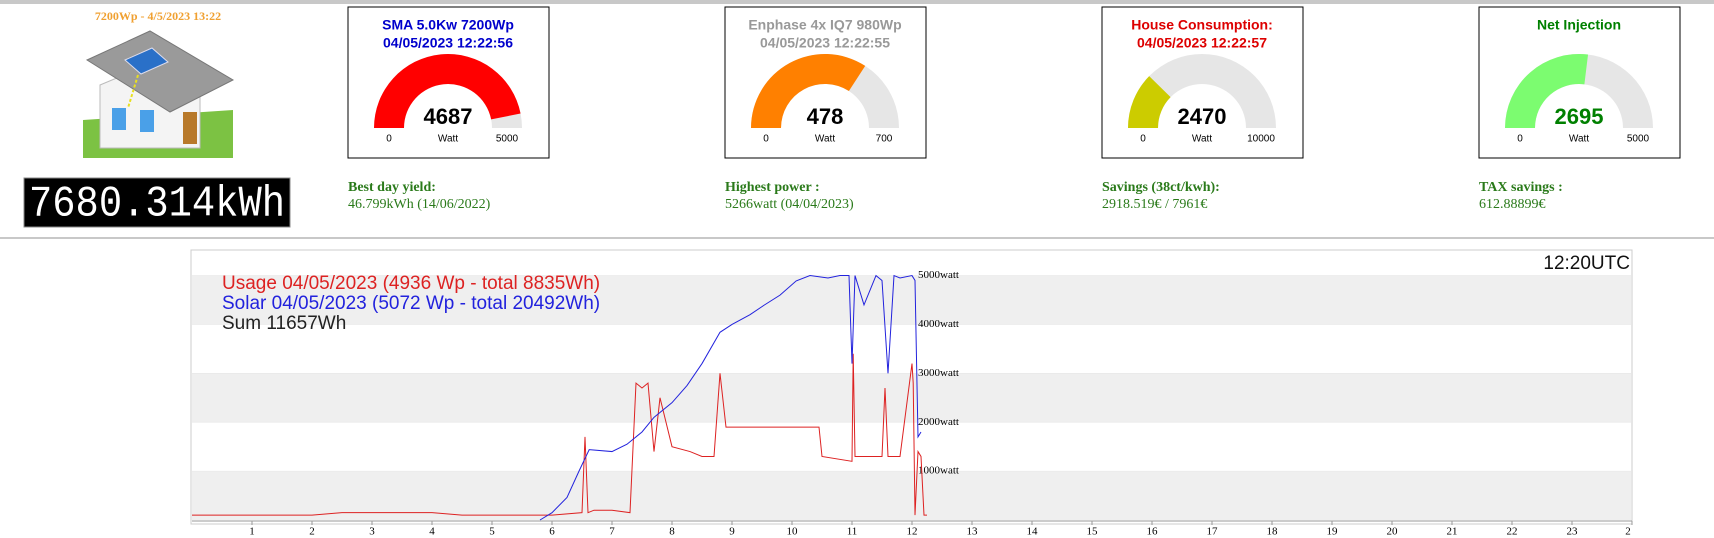  What do you see at coordinates (852, 532) in the screenshot?
I see `x-tick-label: 11` at bounding box center [852, 532].